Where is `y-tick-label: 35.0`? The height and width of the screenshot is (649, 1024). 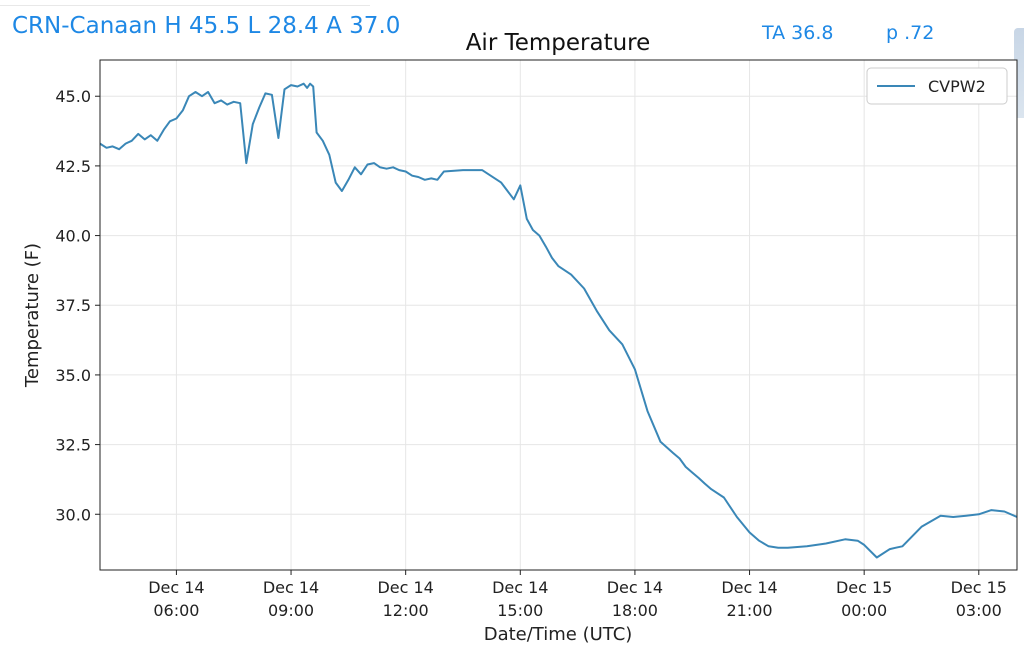
y-tick-label: 35.0 is located at coordinates (73, 375).